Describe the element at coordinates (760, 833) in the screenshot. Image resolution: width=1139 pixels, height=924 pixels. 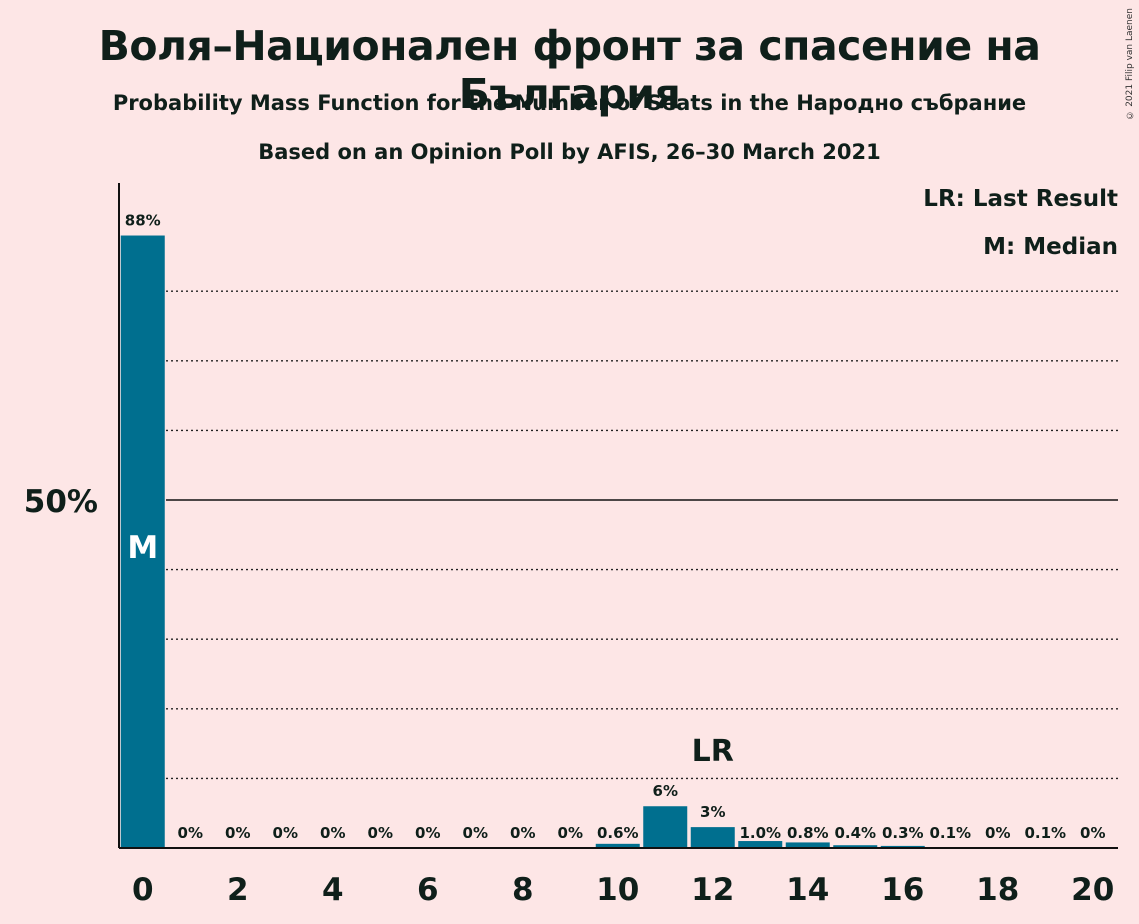
I see `bar-value-label: 1.0%` at that location.